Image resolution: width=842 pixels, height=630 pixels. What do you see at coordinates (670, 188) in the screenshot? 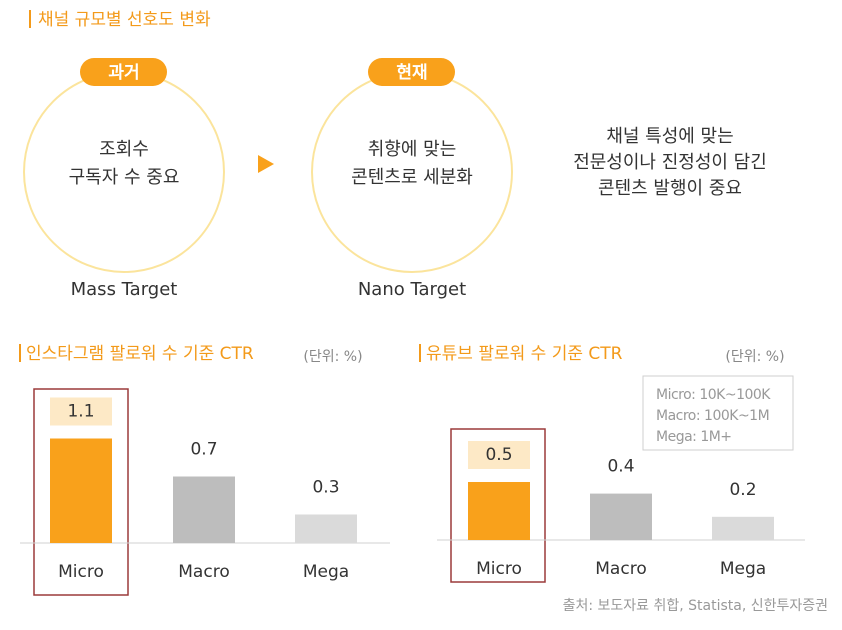
I see `note-text: 콘텐츠 발행이 중요` at bounding box center [670, 188].